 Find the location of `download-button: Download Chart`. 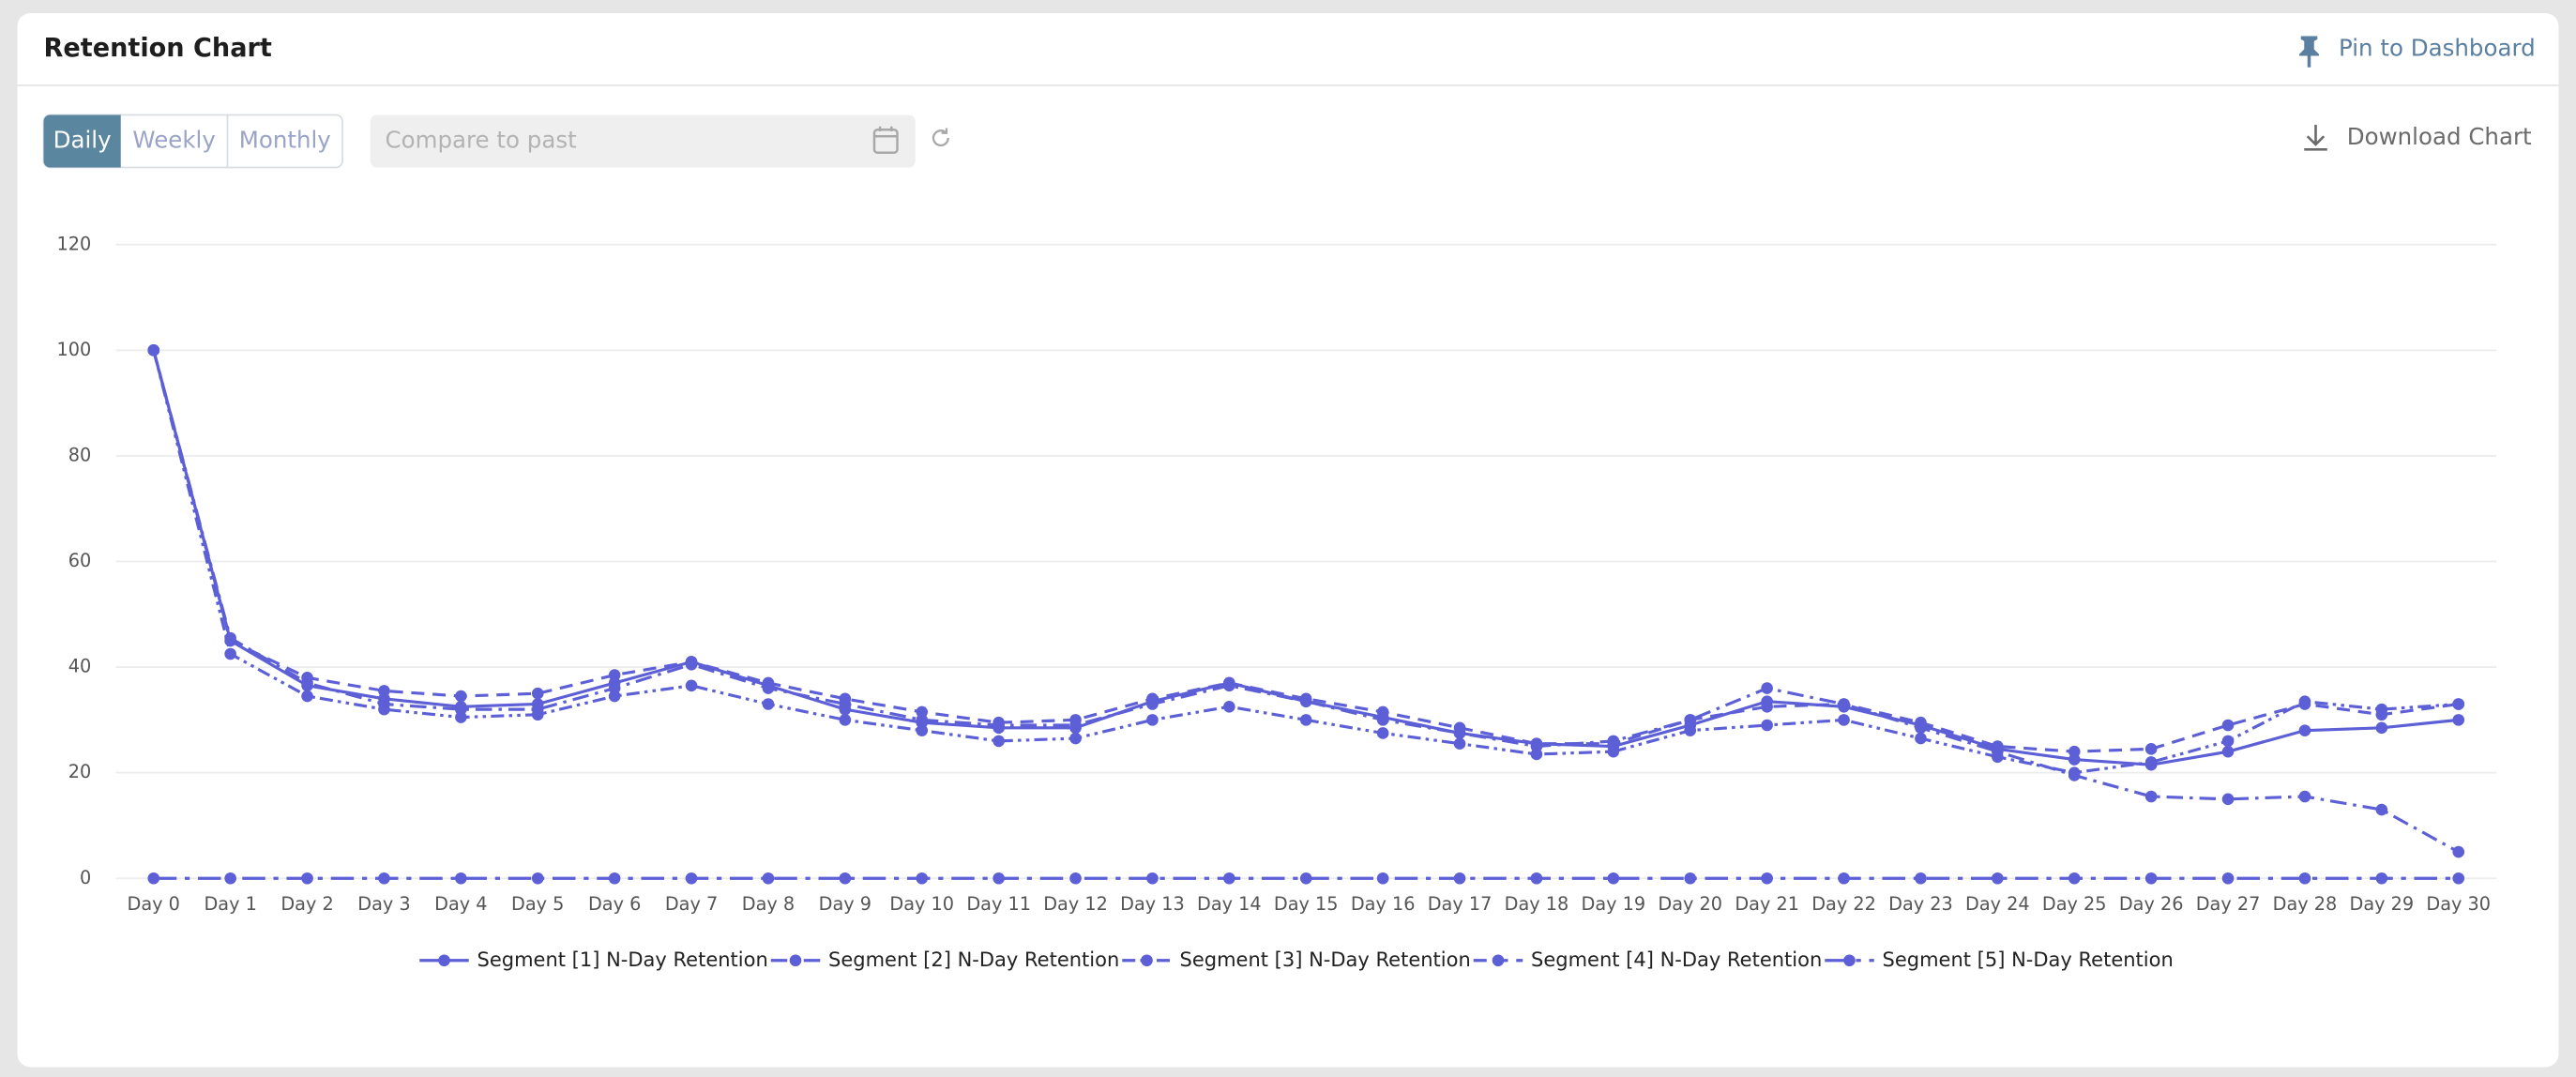

download-button: Download Chart is located at coordinates (2418, 137).